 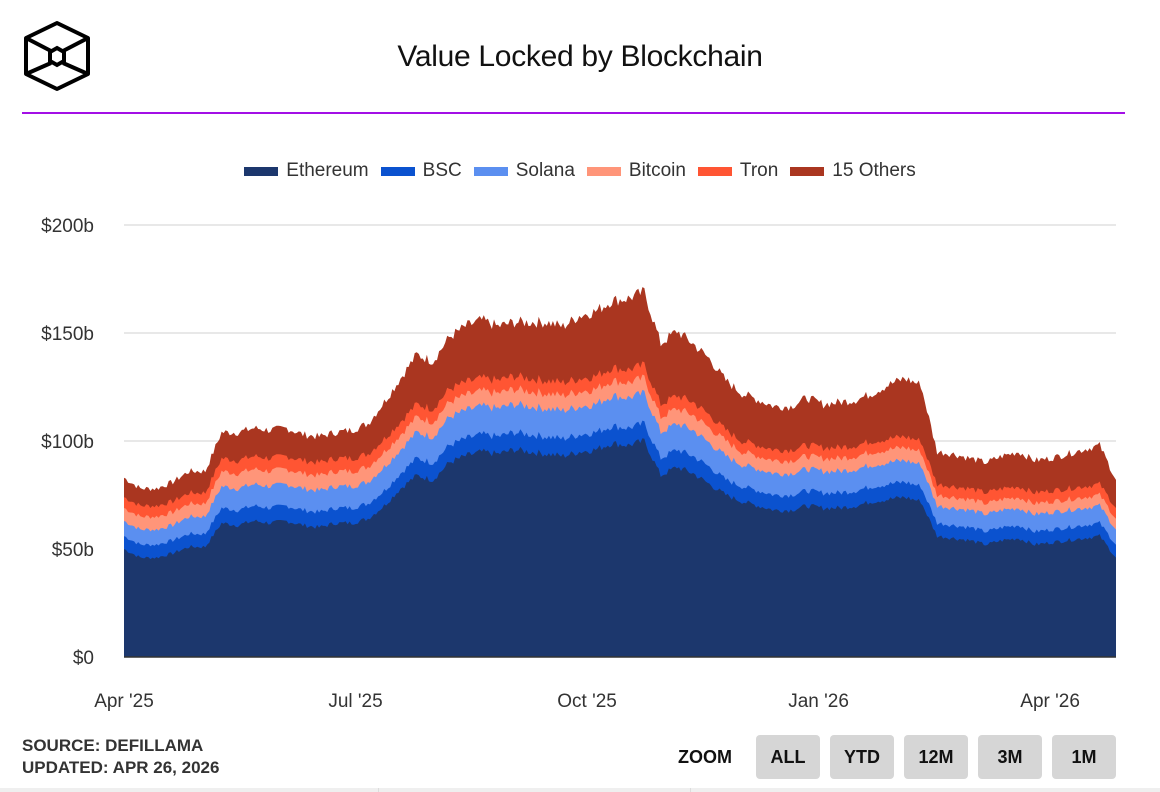 I want to click on x-tick-label: Jul '25, so click(x=355, y=701).